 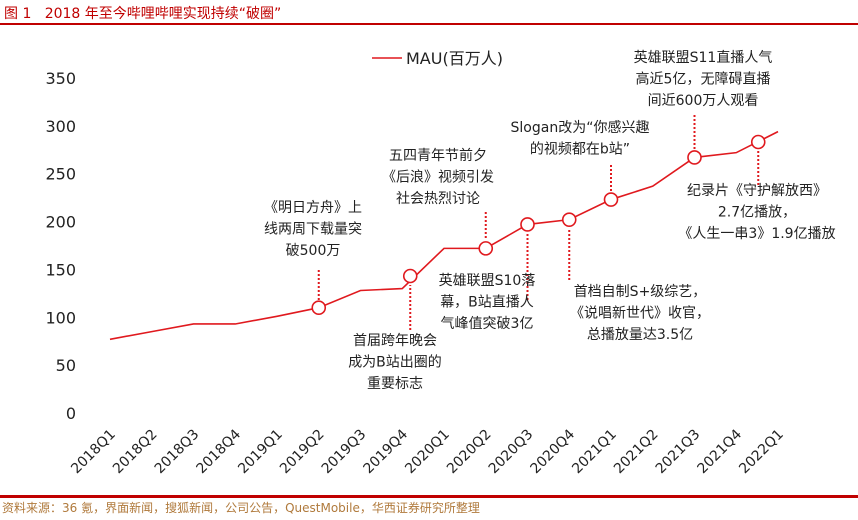 I want to click on x-tick-label: 2018Q1, so click(x=93, y=452).